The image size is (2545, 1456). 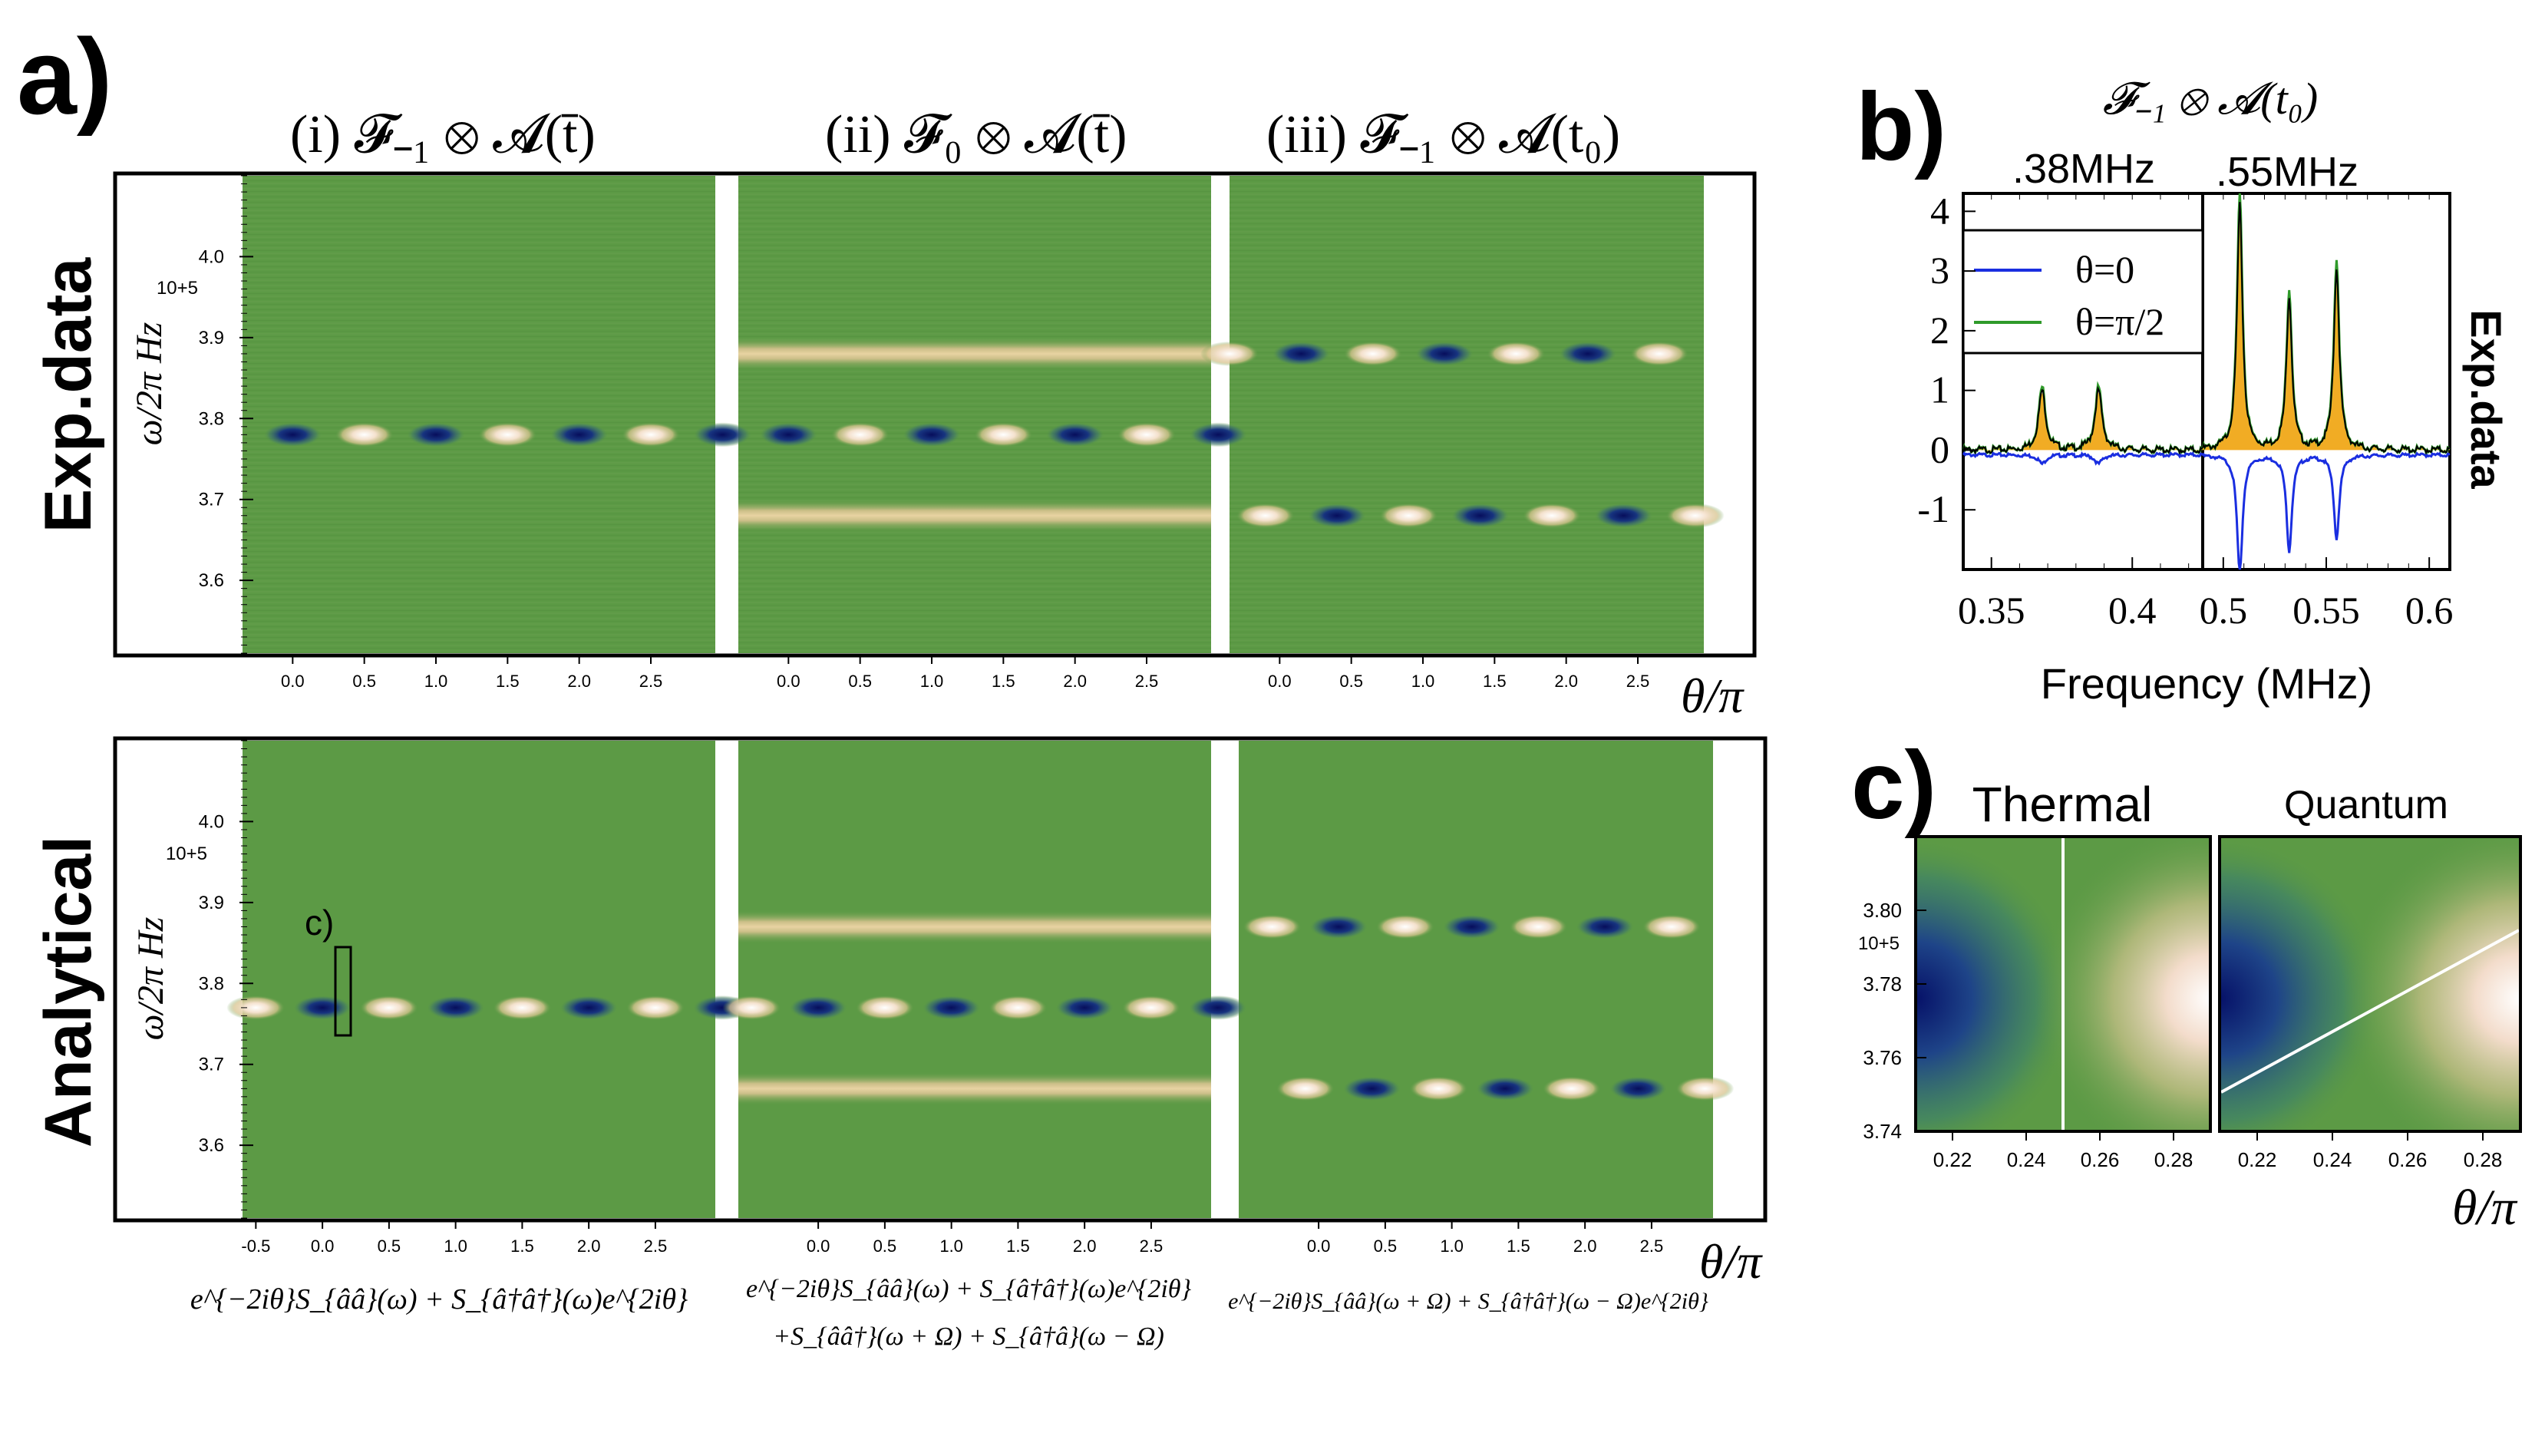 I want to click on analytical-heatmap-iii, so click(x=1476, y=979).